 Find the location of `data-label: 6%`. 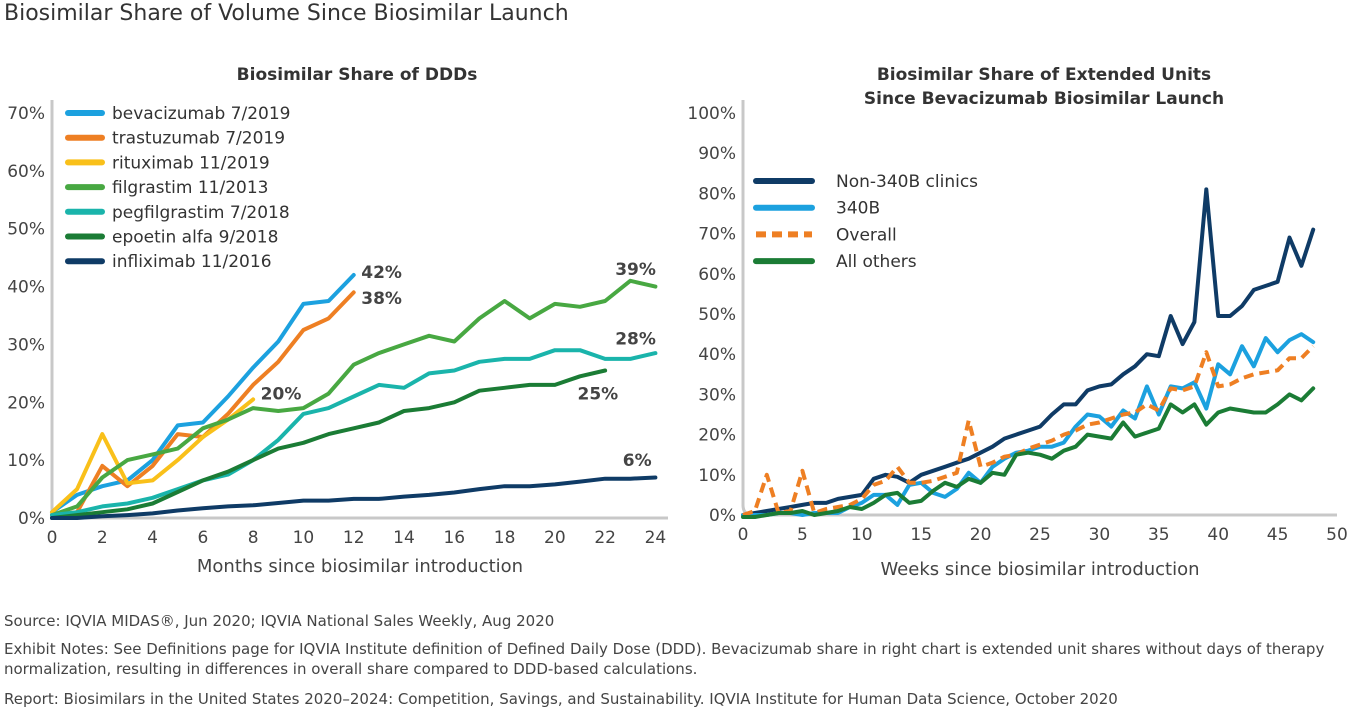

data-label: 6% is located at coordinates (637, 461).